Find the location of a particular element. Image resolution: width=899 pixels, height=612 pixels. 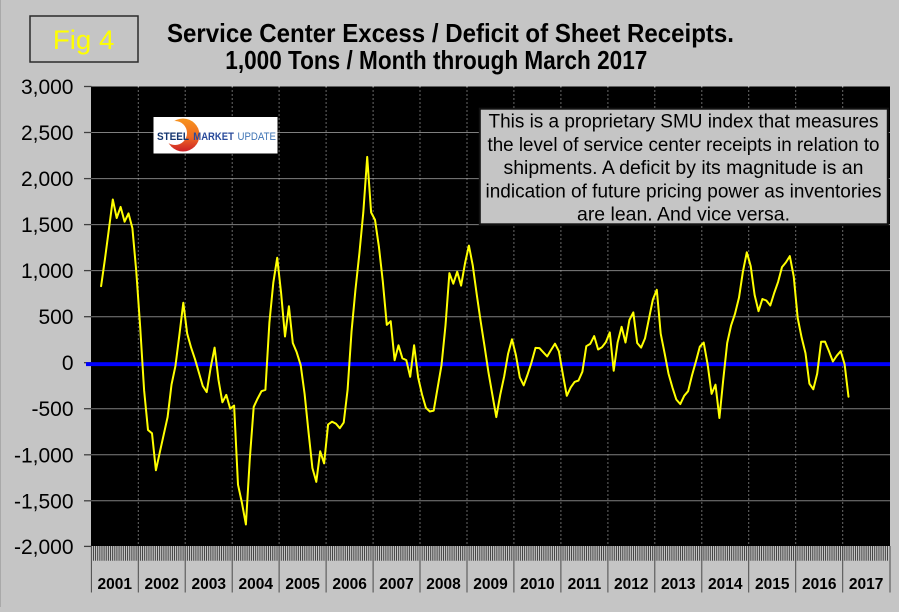

svg-text: 2,000 is located at coordinates (47, 179).